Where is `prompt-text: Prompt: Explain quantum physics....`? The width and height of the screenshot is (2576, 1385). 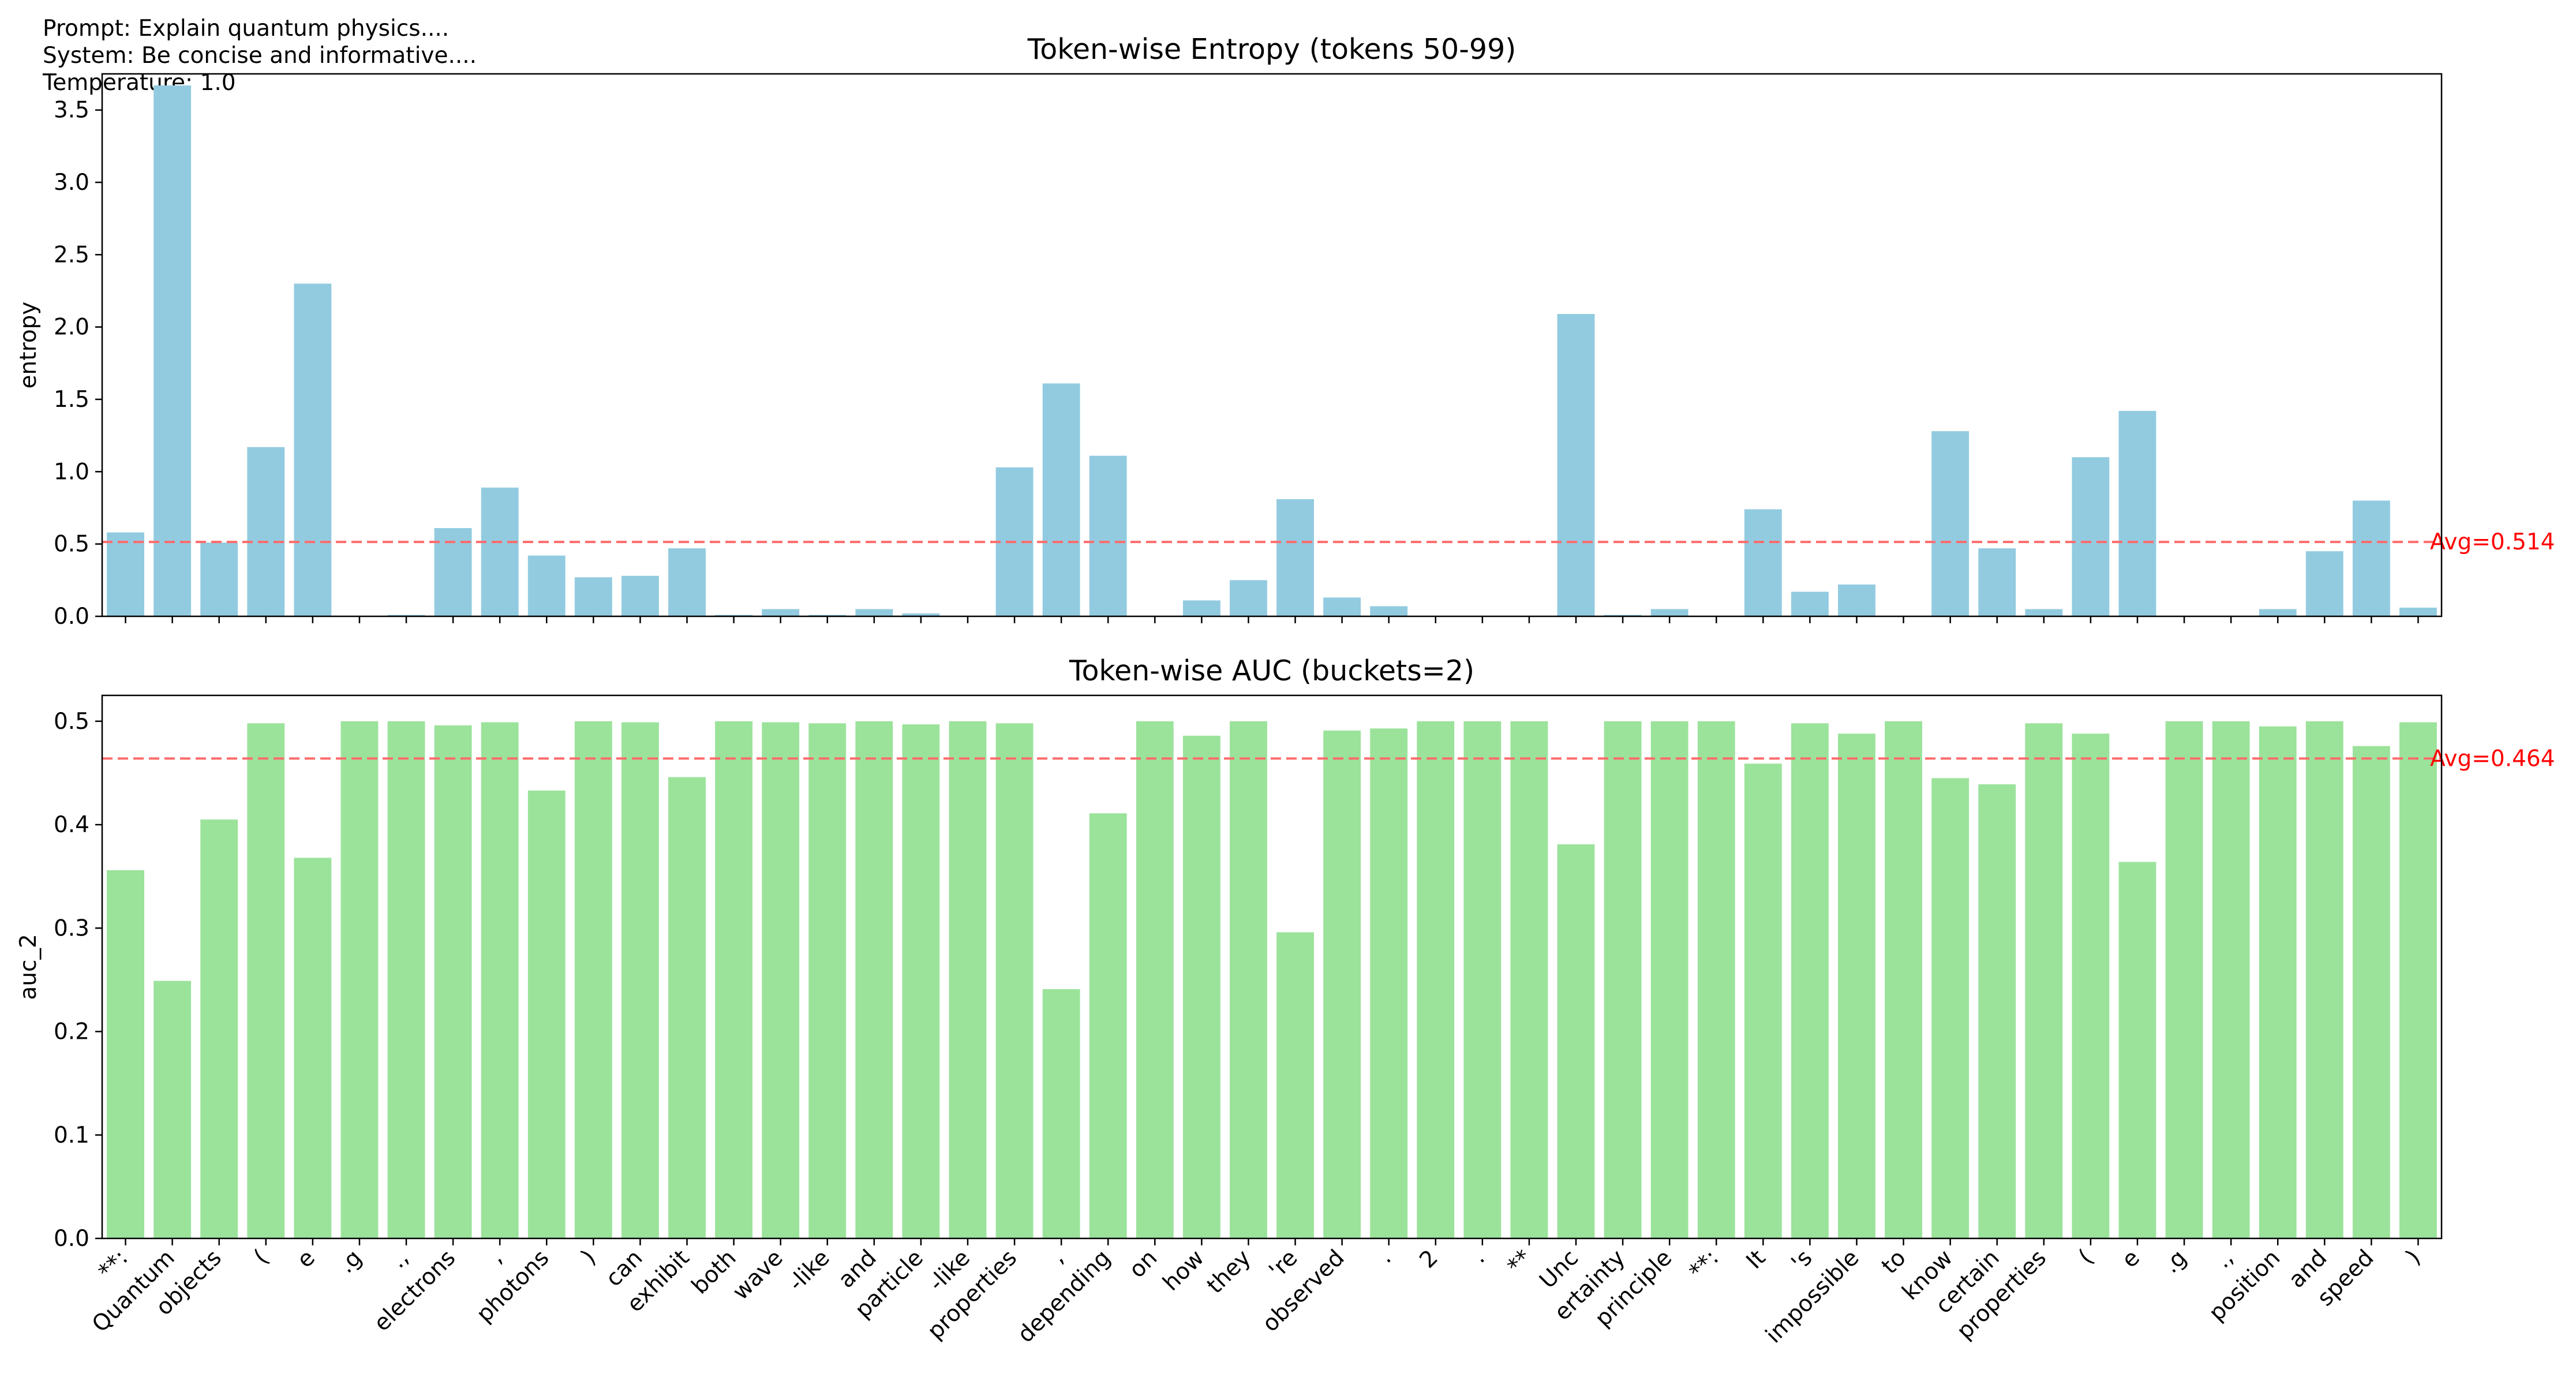
prompt-text: Prompt: Explain quantum physics.... is located at coordinates (246, 29).